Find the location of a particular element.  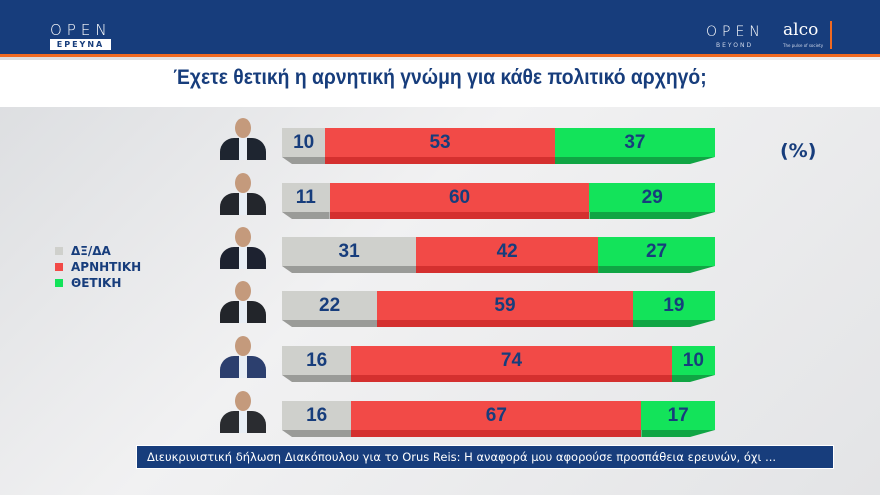

bar-segment: 31 is located at coordinates (349, 251).